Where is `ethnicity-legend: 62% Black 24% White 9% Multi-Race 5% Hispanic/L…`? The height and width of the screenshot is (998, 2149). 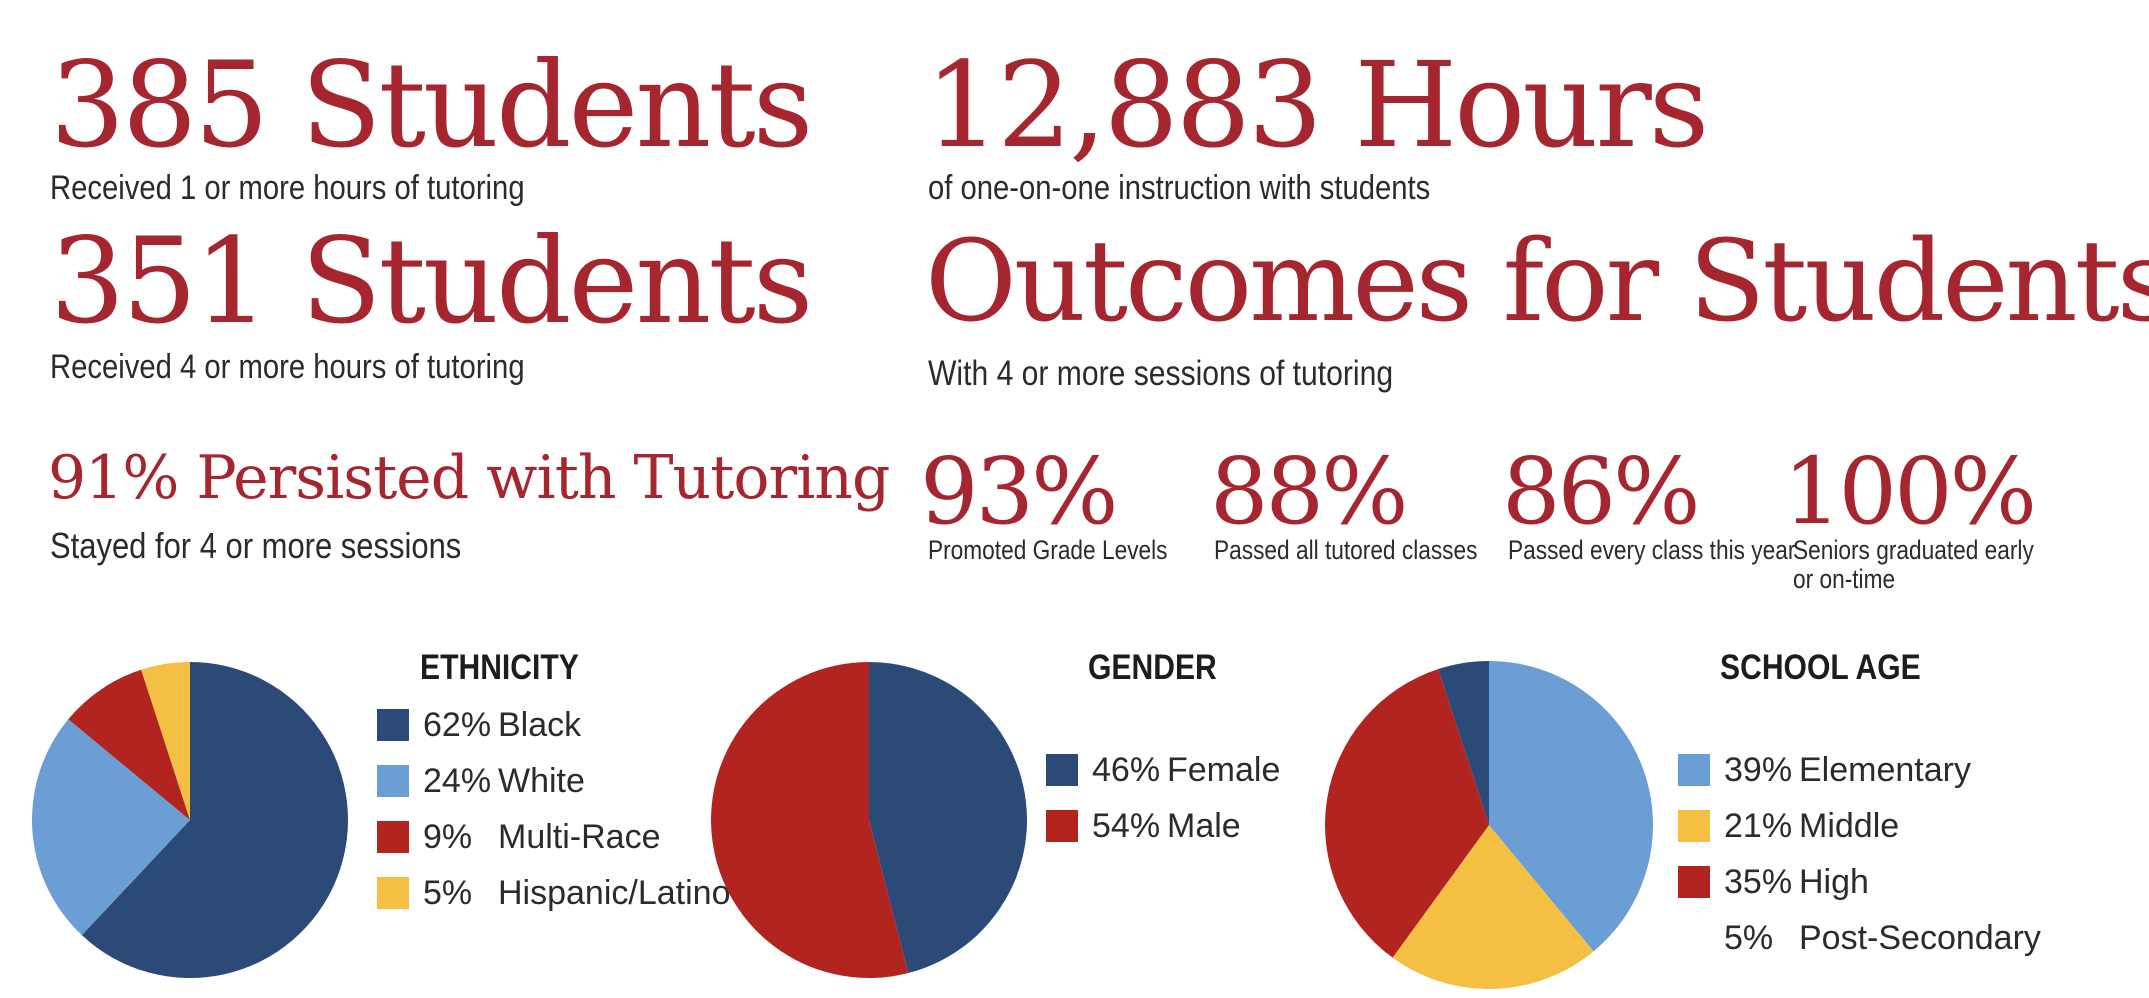
ethnicity-legend: 62% Black 24% White 9% Multi-Race 5% Hispanic/L… is located at coordinates (553, 817).